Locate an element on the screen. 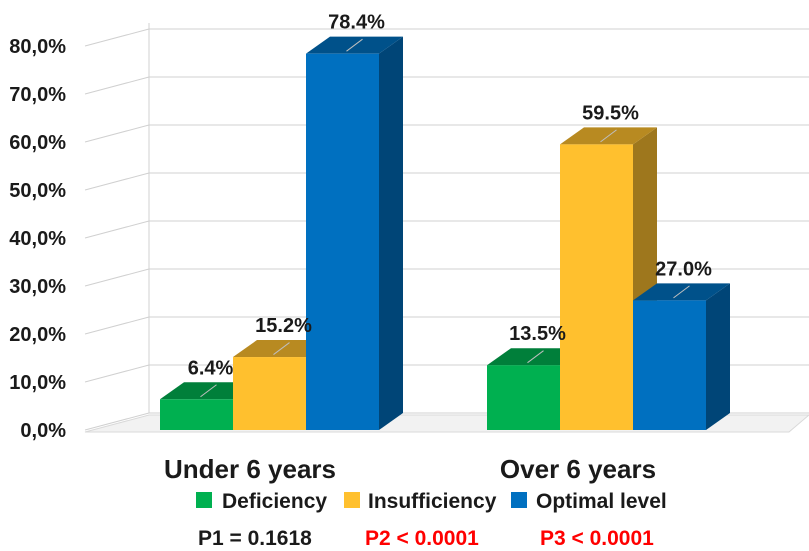  legend-item-deficiency: Deficiency is located at coordinates (261, 501).